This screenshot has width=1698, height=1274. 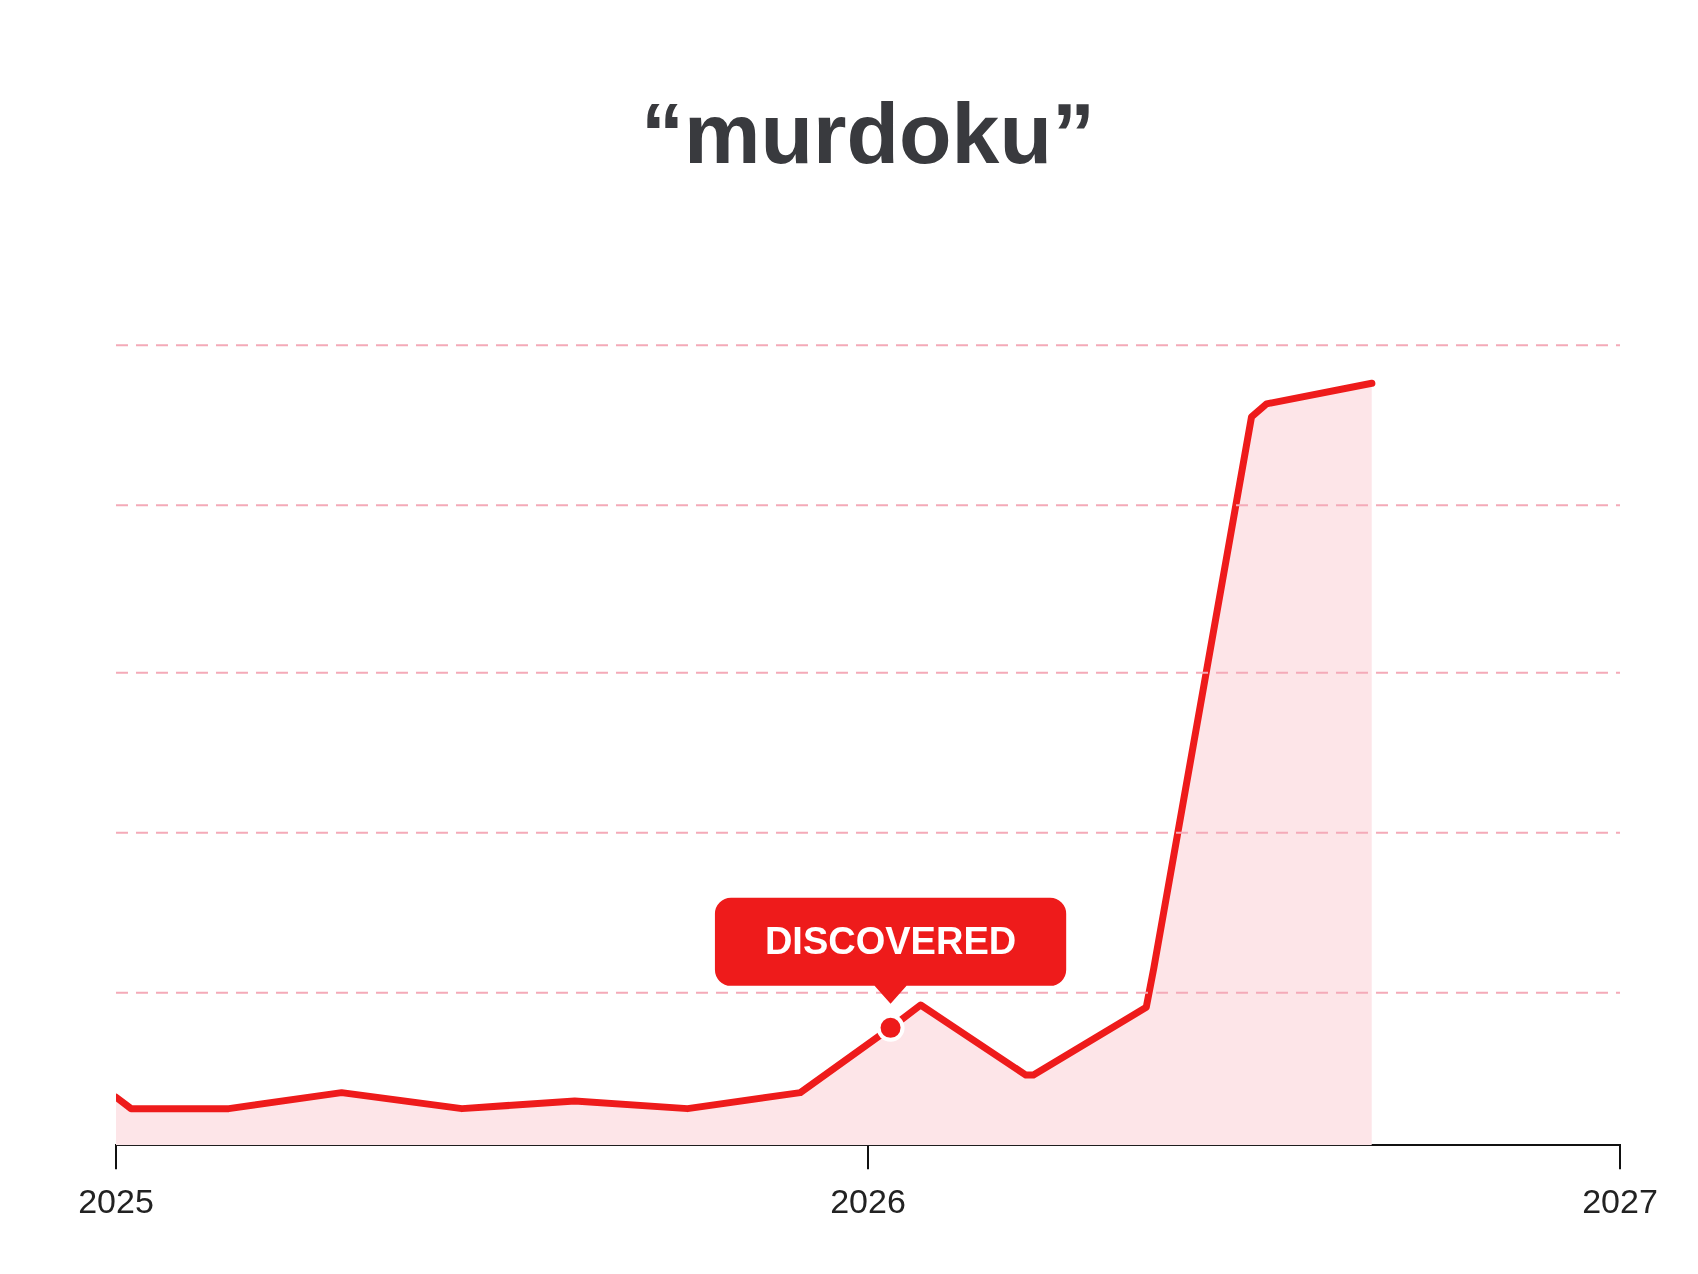 What do you see at coordinates (890, 941) in the screenshot?
I see `annotation: DISCOVERED` at bounding box center [890, 941].